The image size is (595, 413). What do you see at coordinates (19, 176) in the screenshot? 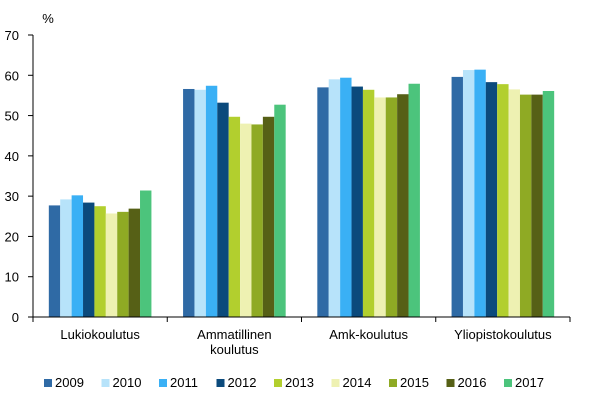
I see `y-axis: 0 10 20 30 40 50 60 70` at bounding box center [19, 176].